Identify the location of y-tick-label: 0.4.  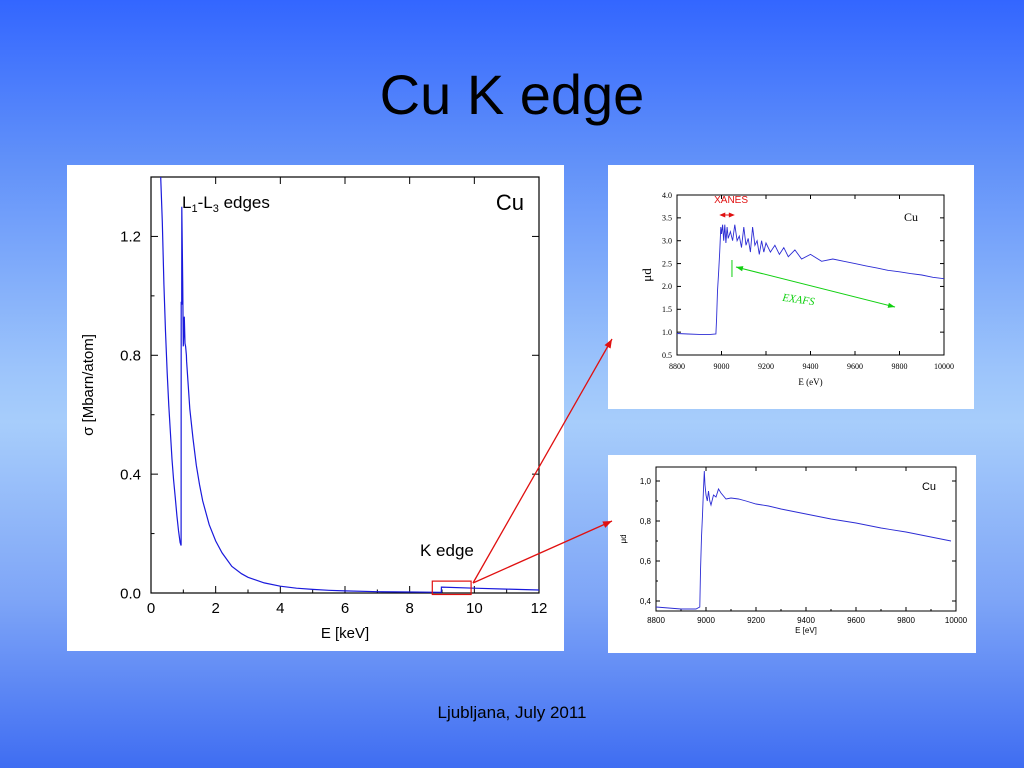
(130, 474).